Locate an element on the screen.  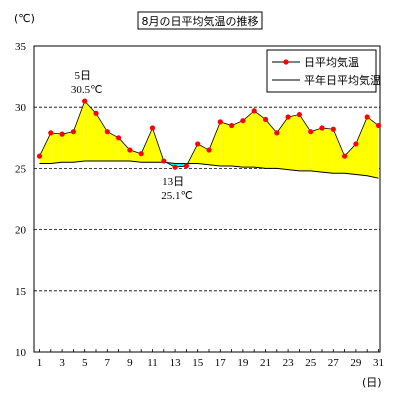
x-tick-19: 19 is located at coordinates (243, 363).